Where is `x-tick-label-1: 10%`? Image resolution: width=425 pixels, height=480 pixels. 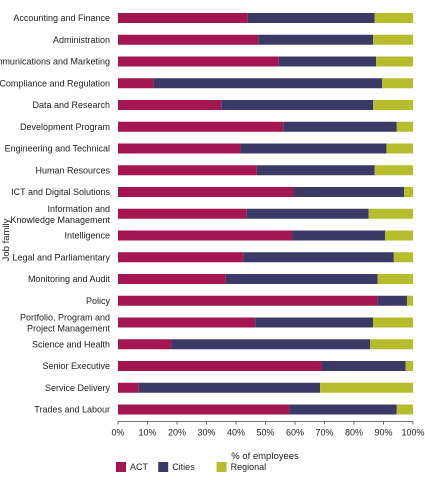
x-tick-label-1: 10% is located at coordinates (147, 433).